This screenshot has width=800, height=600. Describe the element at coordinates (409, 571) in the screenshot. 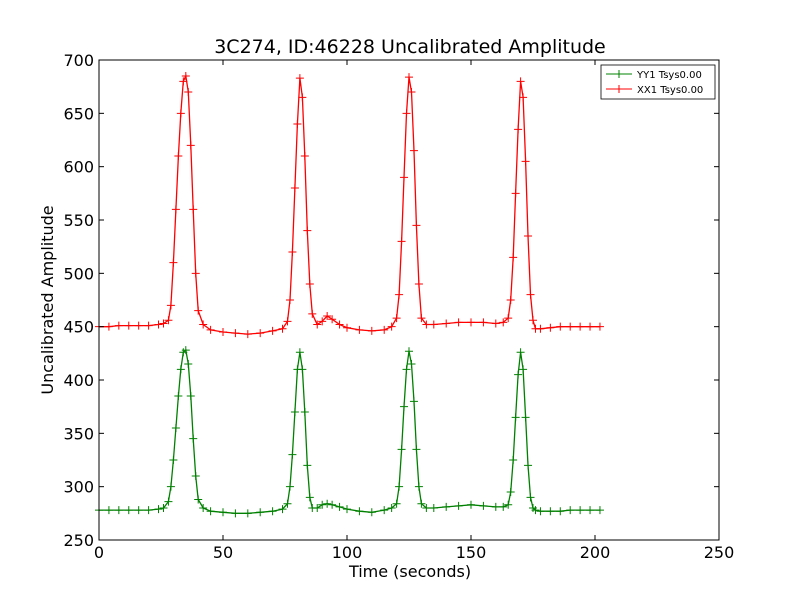

I see `x-axis-label: Time (seconds)` at that location.